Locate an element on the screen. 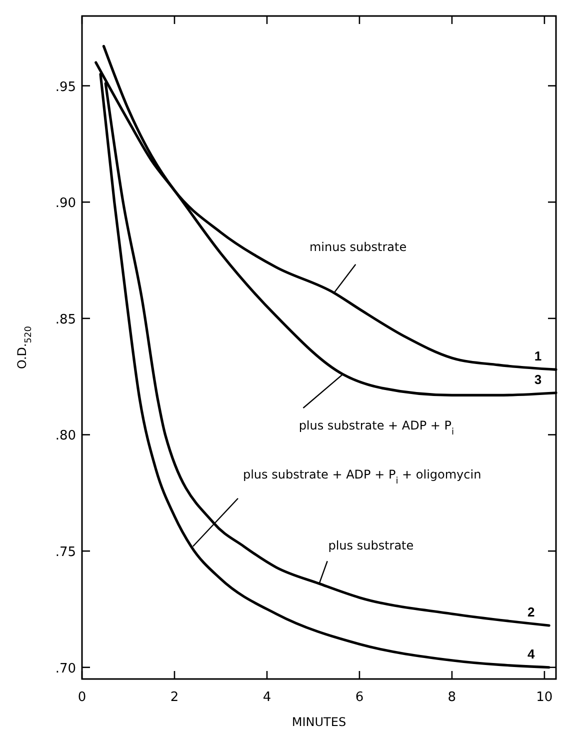 The image size is (564, 729). x-tick-label: 0 is located at coordinates (82, 697).